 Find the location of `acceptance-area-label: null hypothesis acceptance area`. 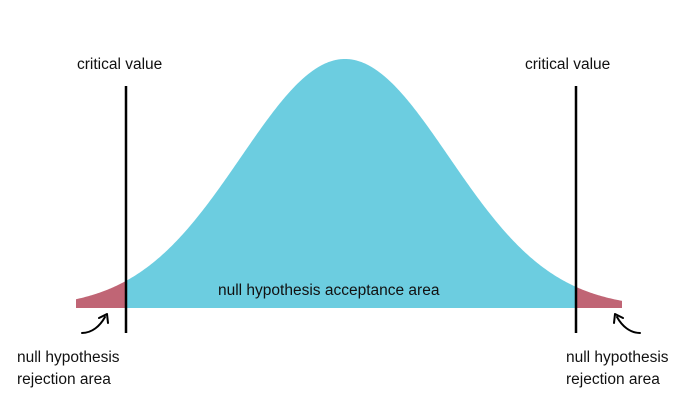

acceptance-area-label: null hypothesis acceptance area is located at coordinates (329, 290).